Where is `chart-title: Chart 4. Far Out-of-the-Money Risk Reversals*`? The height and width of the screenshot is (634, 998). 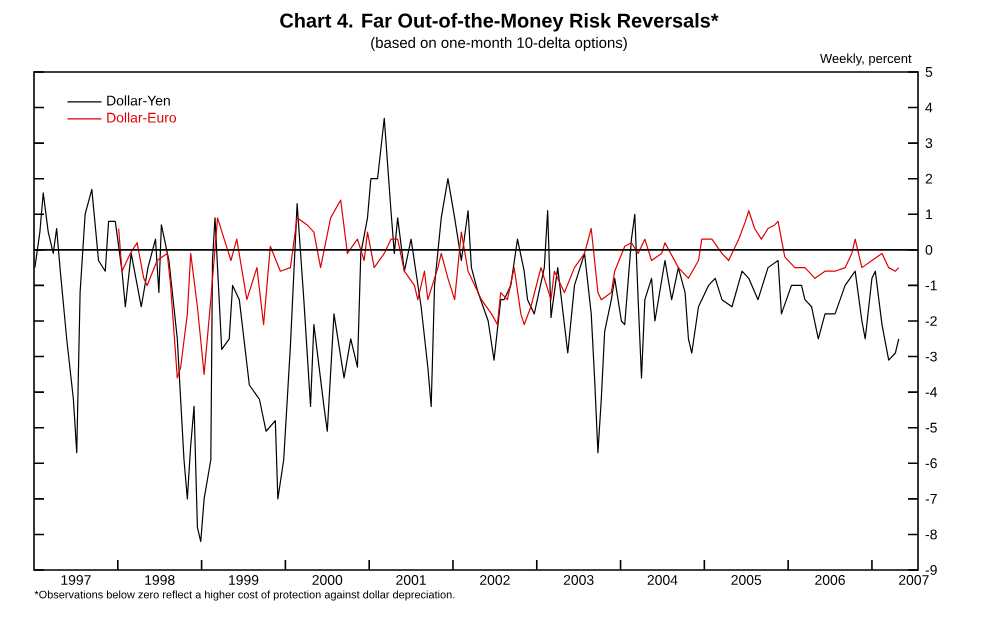
chart-title: Chart 4. Far Out-of-the-Money Risk Reversals* is located at coordinates (499, 22).